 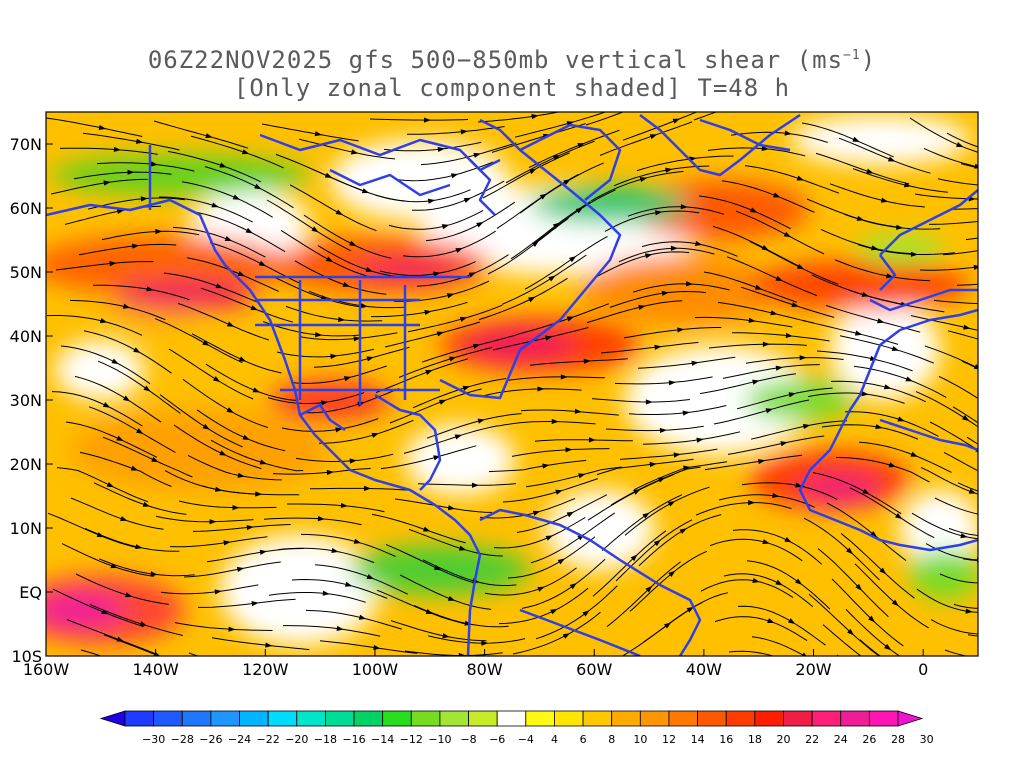 I want to click on colorbar-label: 14, so click(x=698, y=739).